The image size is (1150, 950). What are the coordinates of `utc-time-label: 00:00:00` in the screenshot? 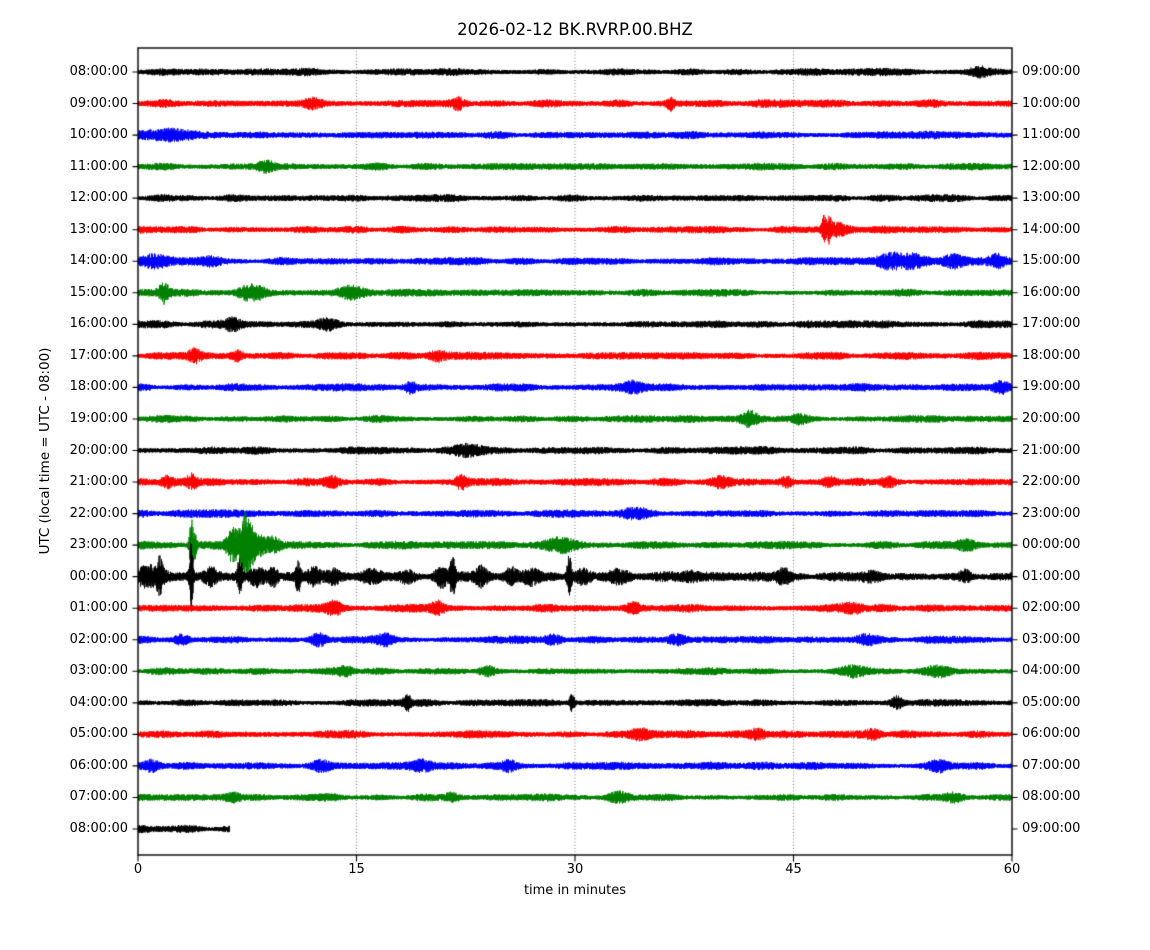 It's located at (98, 576).